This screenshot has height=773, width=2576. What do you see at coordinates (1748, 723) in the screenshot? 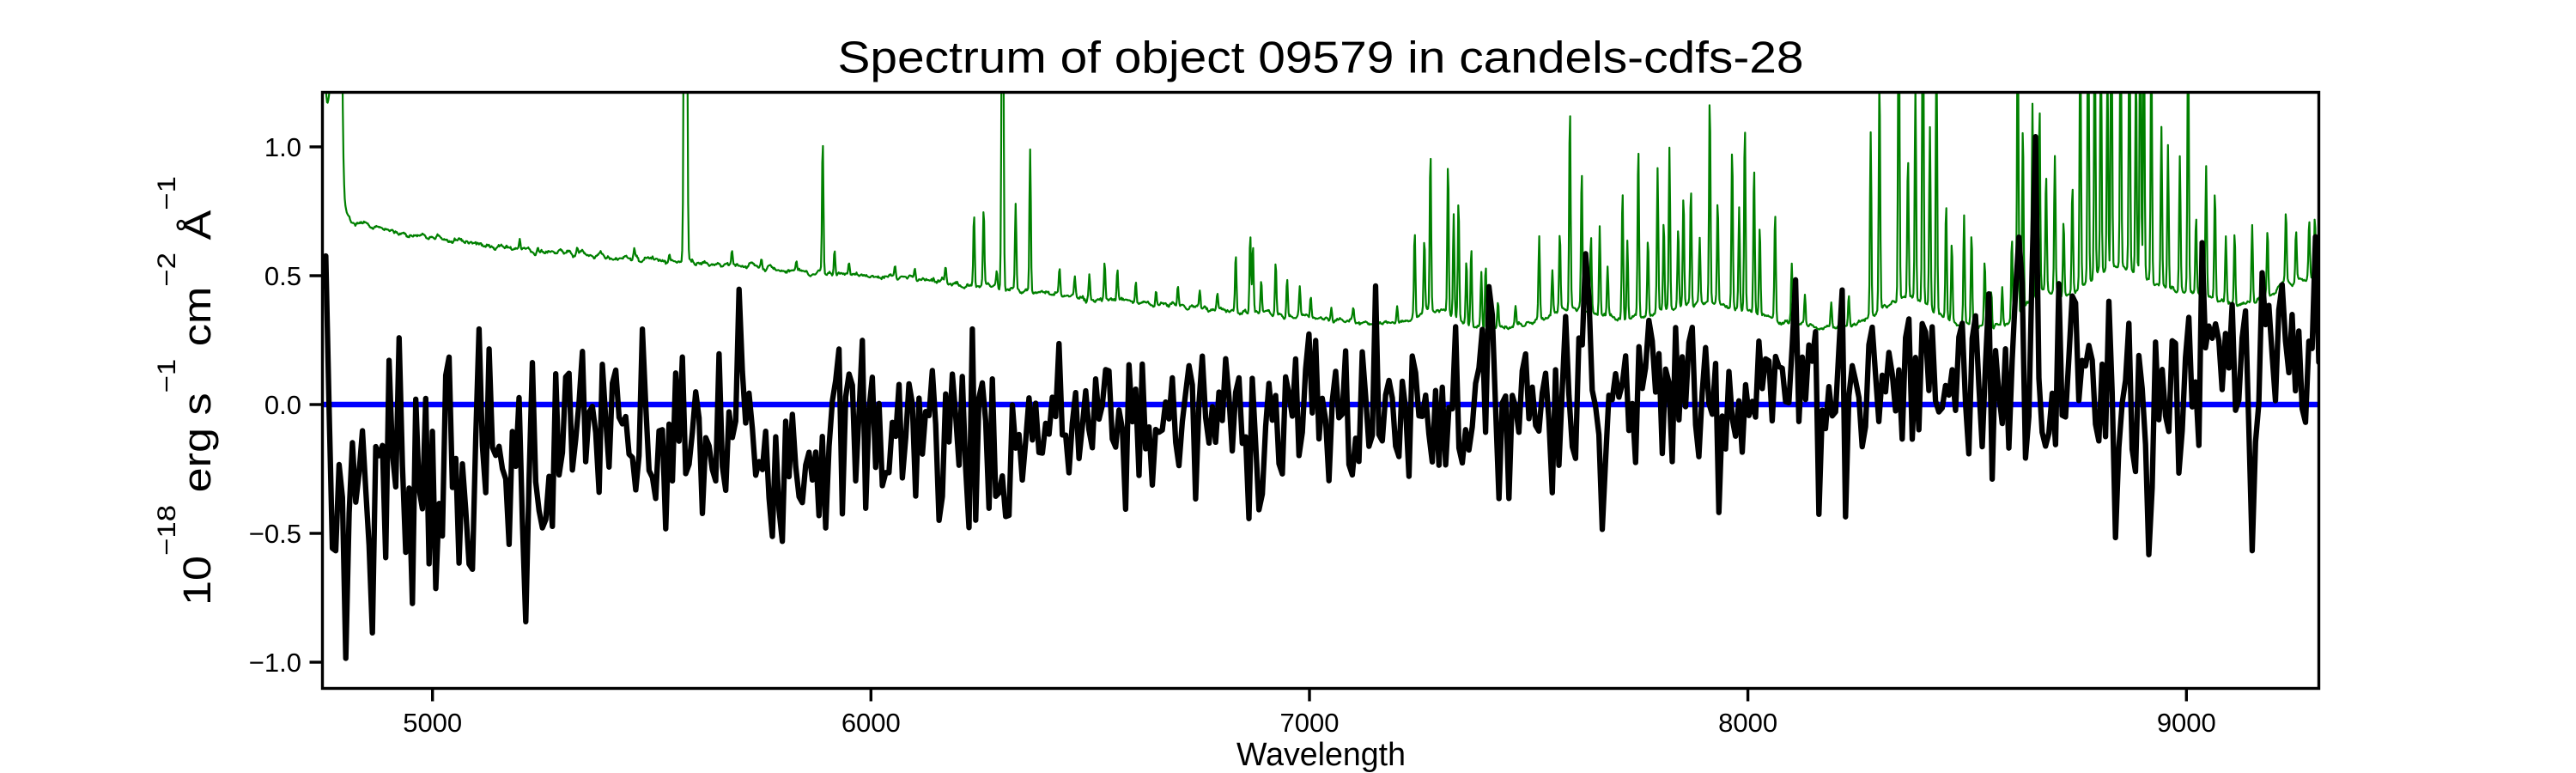
I see `svg-text: 8000` at bounding box center [1748, 723].